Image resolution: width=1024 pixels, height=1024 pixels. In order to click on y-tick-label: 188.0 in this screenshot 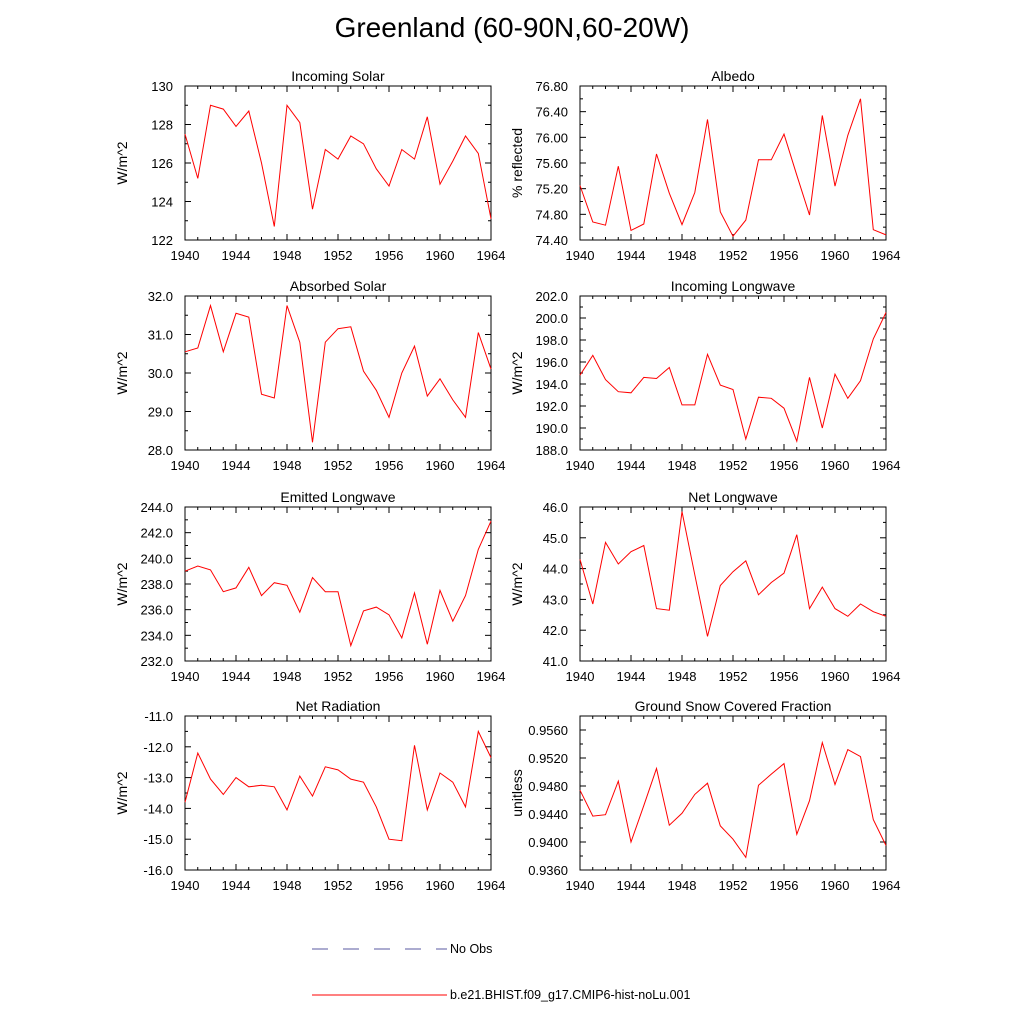, I will do `click(551, 450)`.